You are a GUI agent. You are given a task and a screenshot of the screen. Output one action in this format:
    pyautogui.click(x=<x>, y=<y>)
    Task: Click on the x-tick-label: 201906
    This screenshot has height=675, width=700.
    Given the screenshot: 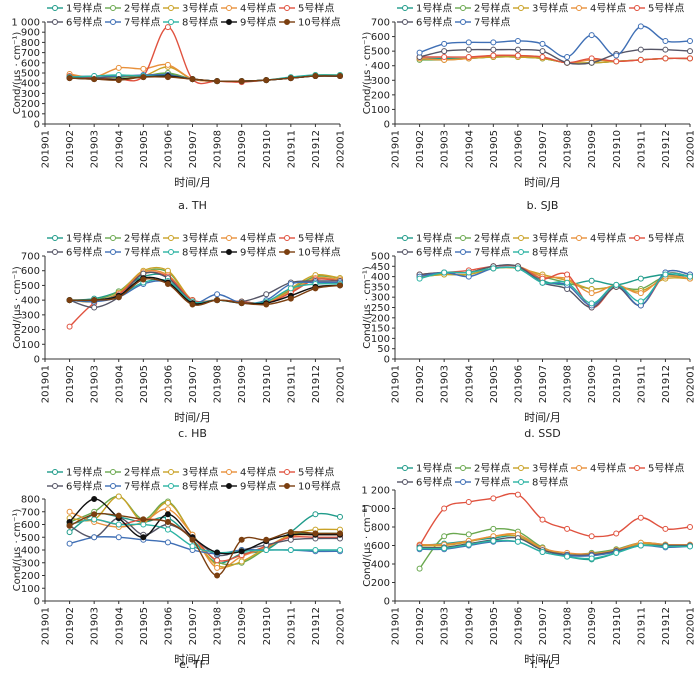 What is the action you would take?
    pyautogui.click(x=518, y=149)
    